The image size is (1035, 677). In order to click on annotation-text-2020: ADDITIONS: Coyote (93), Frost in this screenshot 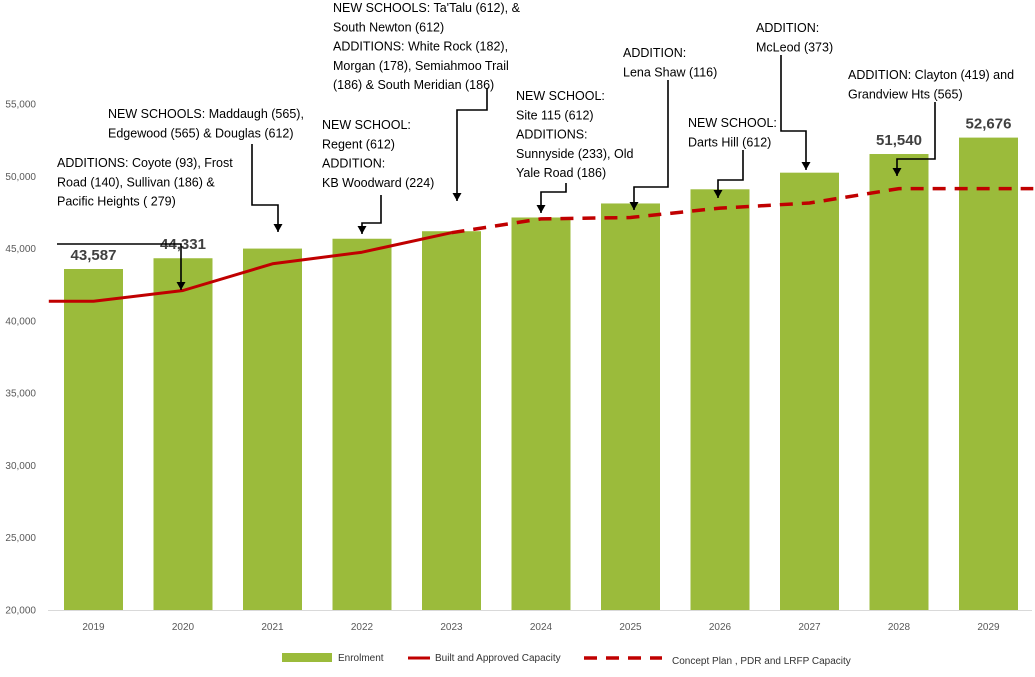, I will do `click(145, 163)`.